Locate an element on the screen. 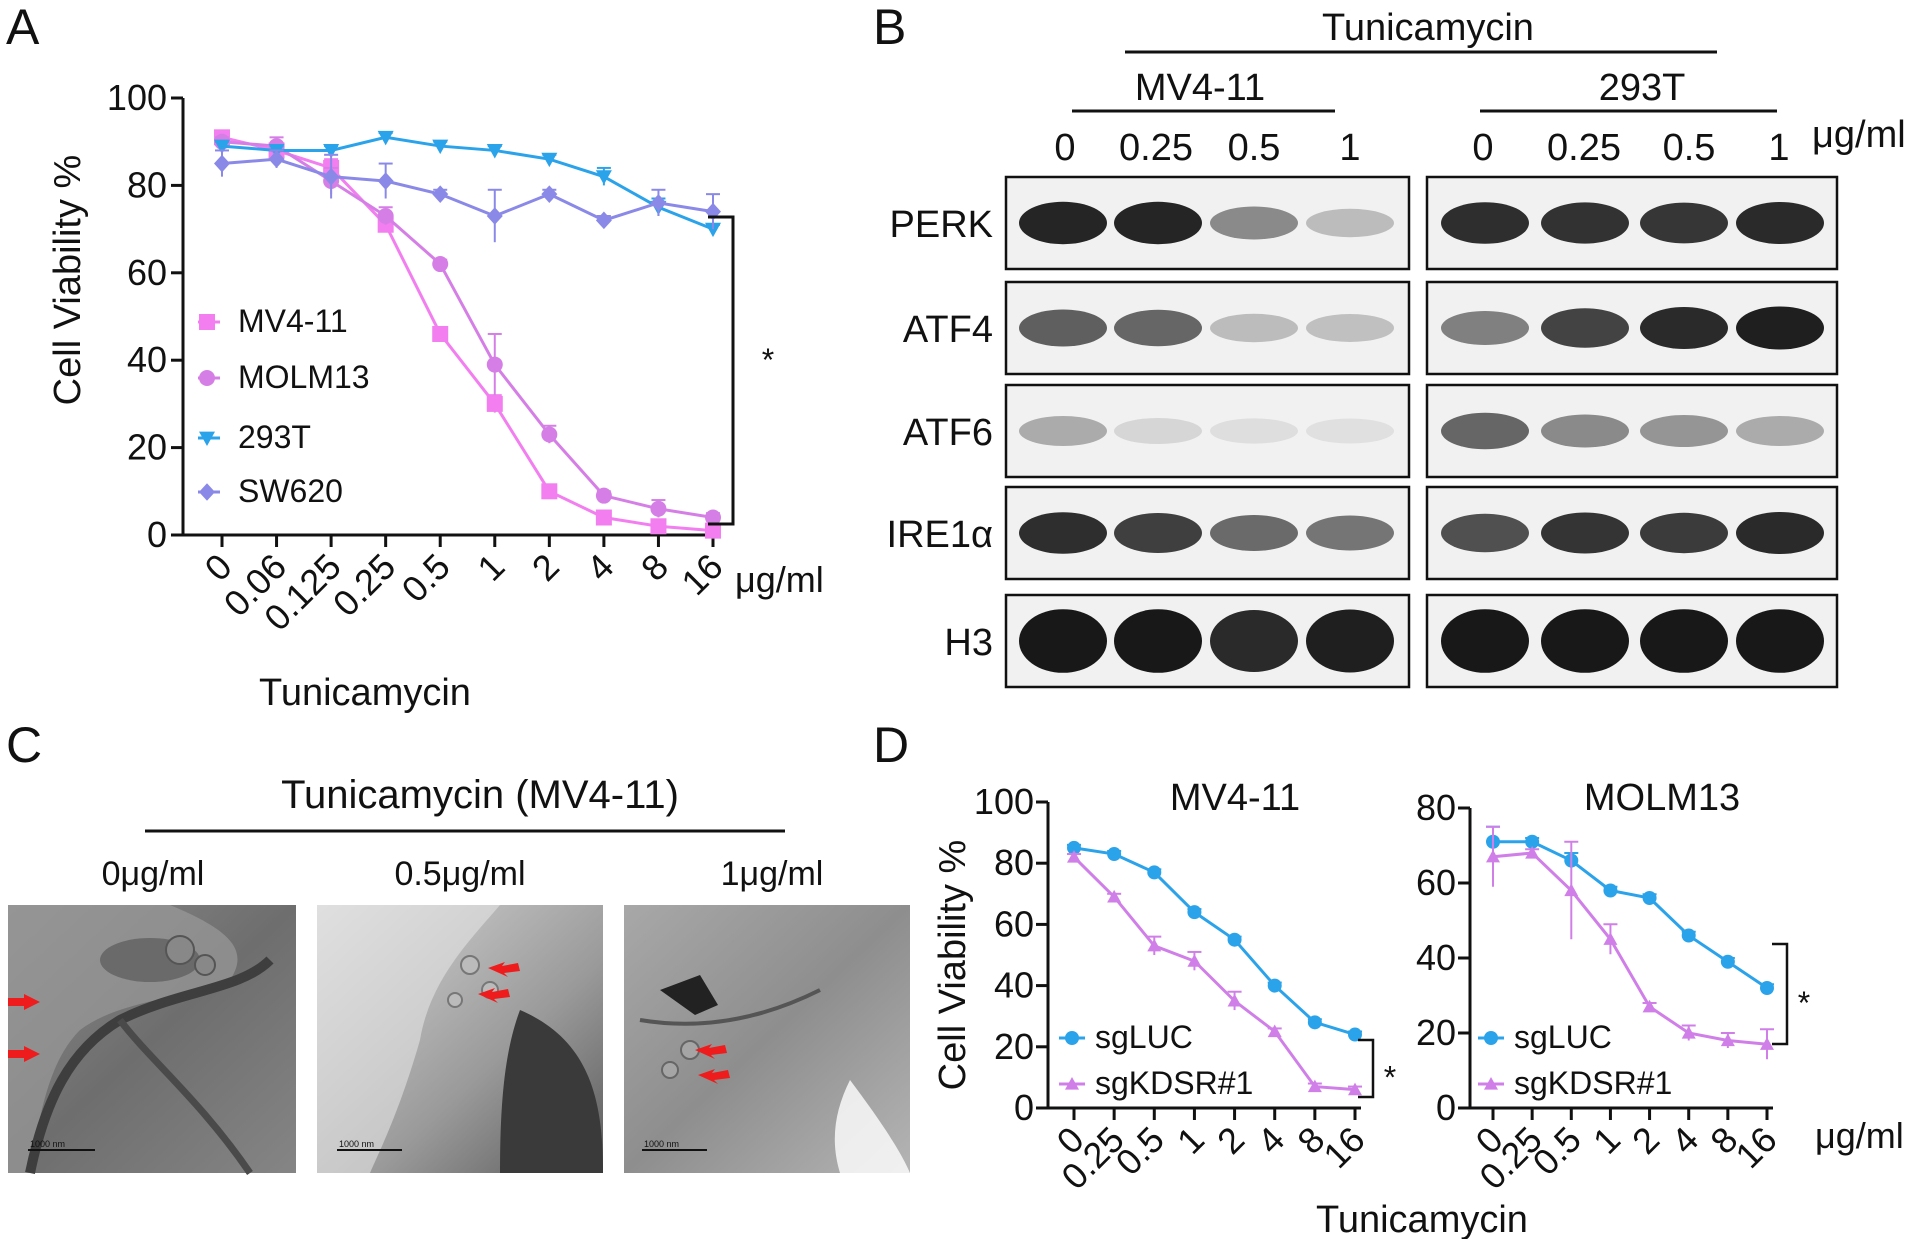 This screenshot has width=1920, height=1239. panel-b-group-label: MV4-11 is located at coordinates (1200, 88).